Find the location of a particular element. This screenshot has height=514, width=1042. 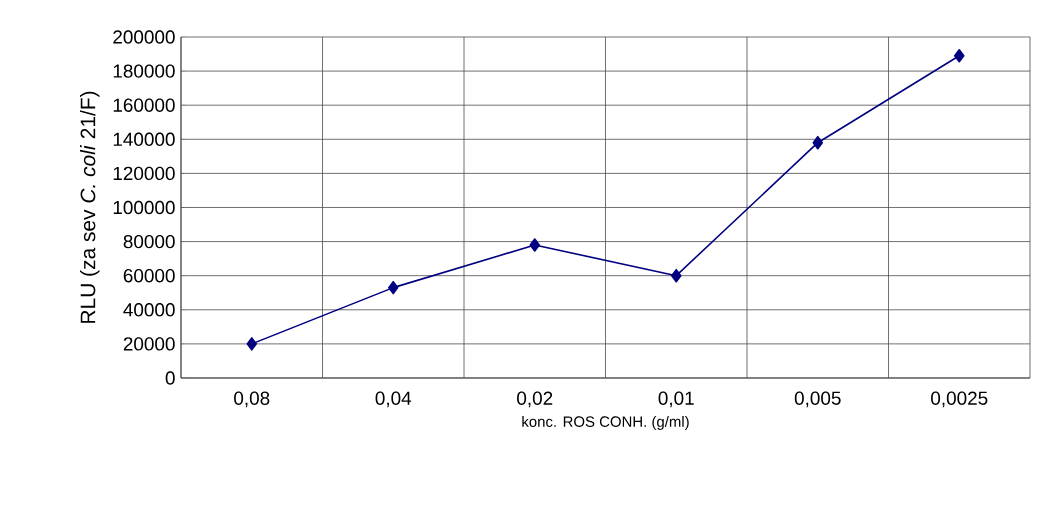

y-tick-label: 80000 is located at coordinates (149, 241).